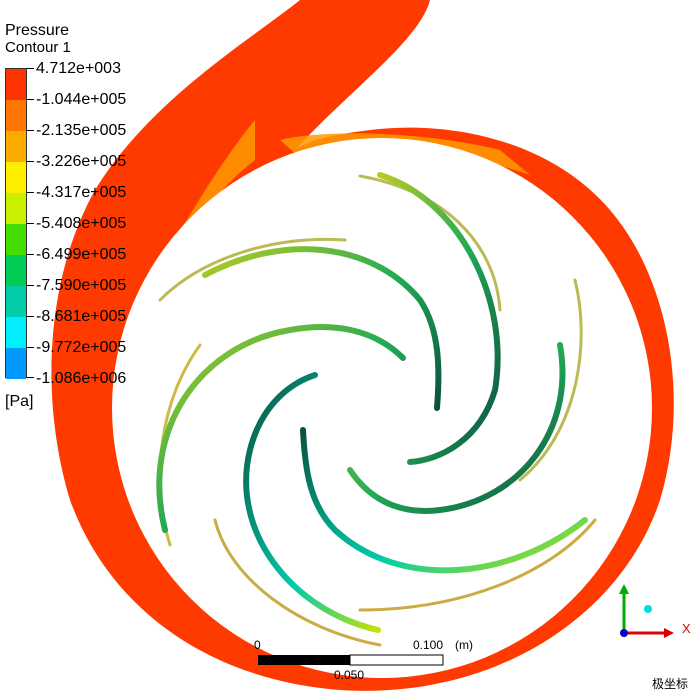 The height and width of the screenshot is (700, 700). What do you see at coordinates (38, 47) in the screenshot?
I see `legend-subtitle: Contour 1` at bounding box center [38, 47].